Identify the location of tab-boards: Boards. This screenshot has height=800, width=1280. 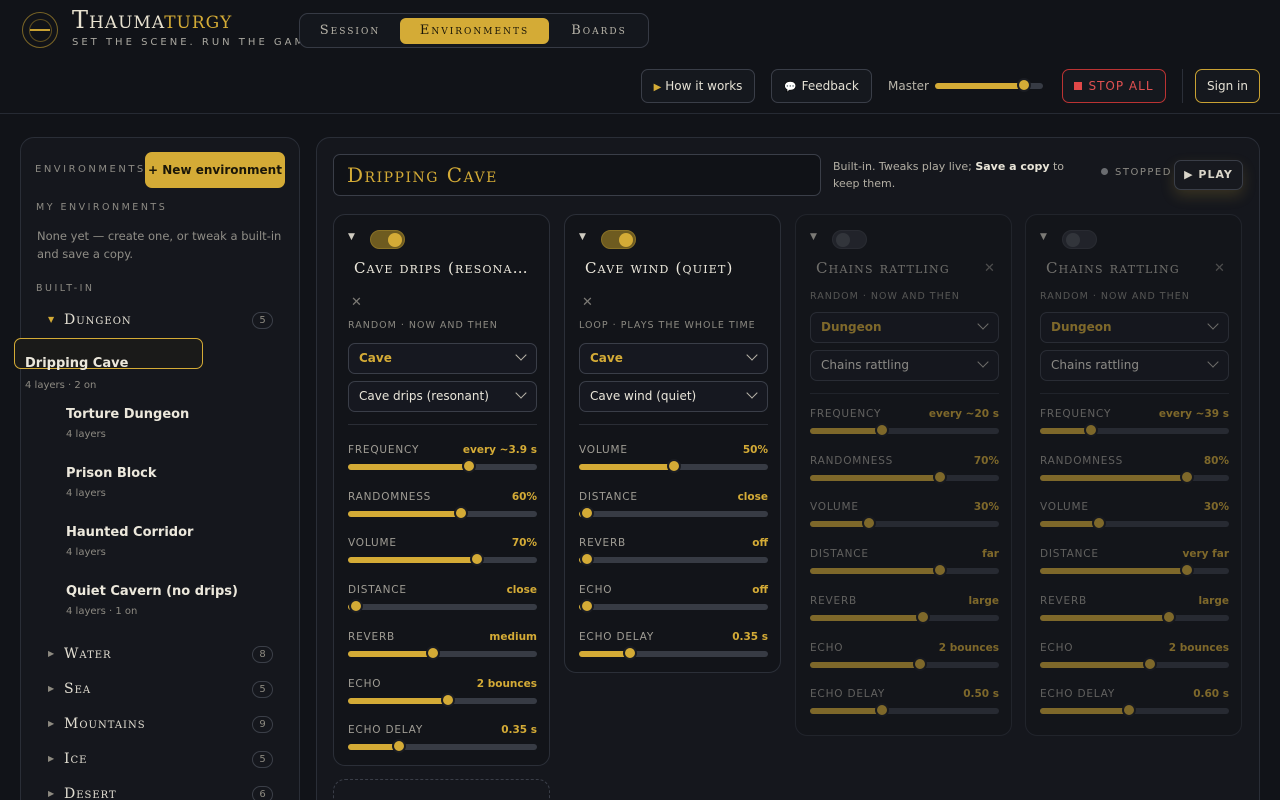
(599, 30).